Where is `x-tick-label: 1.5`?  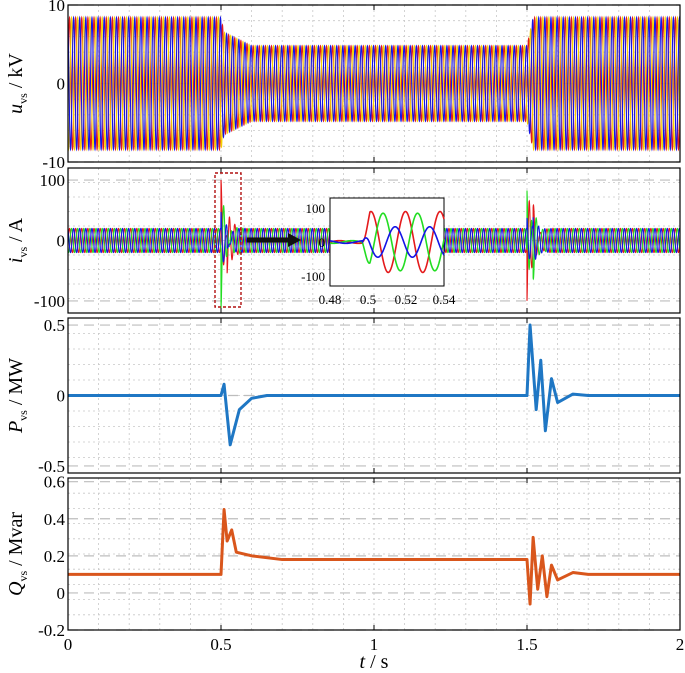 x-tick-label: 1.5 is located at coordinates (526, 644).